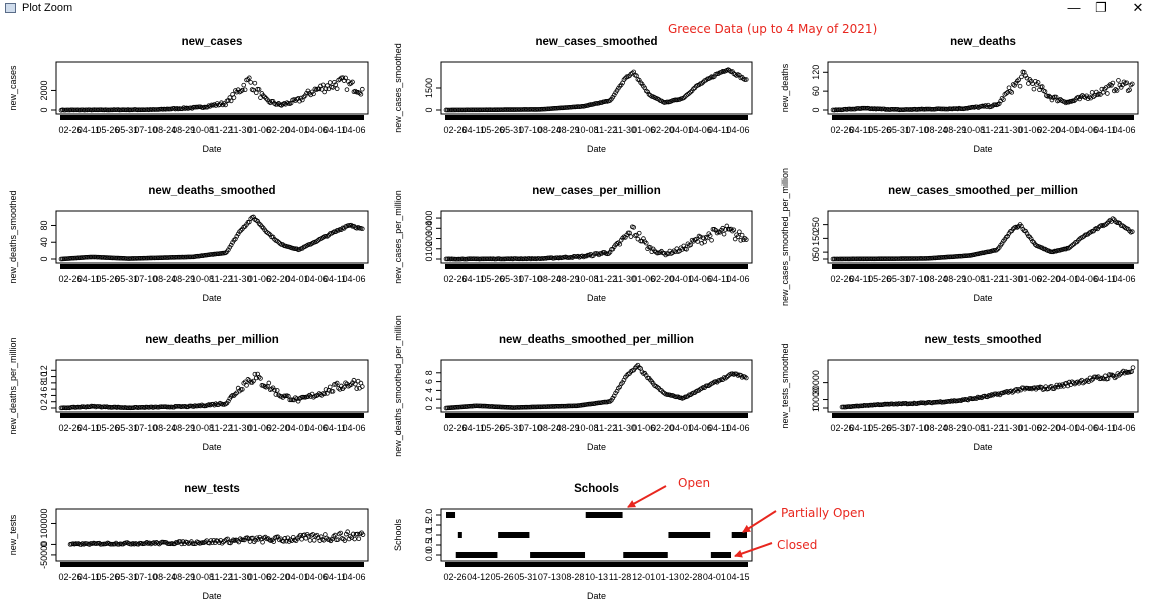 Image resolution: width=1154 pixels, height=610 pixels. Describe the element at coordinates (577, 9) in the screenshot. I see `window-titlebar: Plot Zoom — ❐ ✕` at that location.